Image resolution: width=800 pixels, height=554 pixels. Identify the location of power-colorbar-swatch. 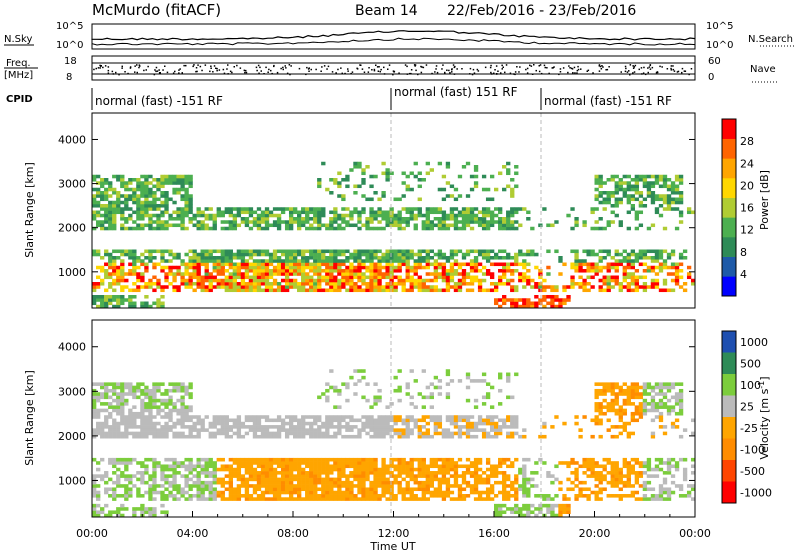
(729, 227).